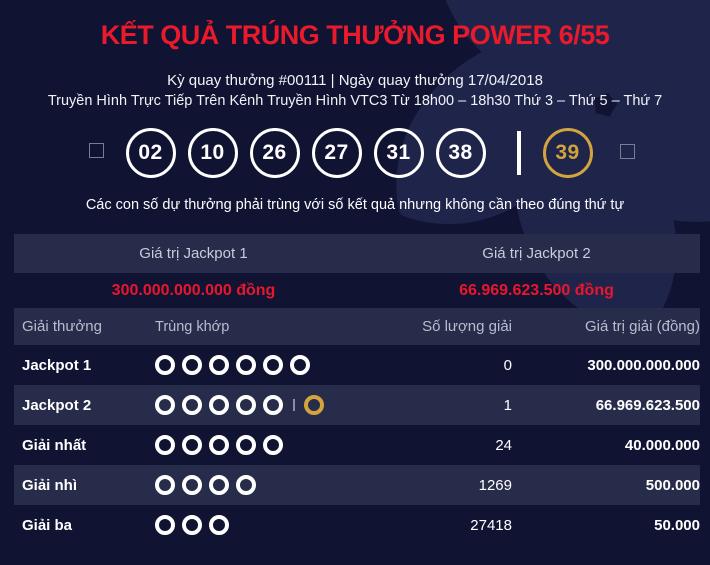  I want to click on col-header-count: Số lượng giải, so click(467, 326).